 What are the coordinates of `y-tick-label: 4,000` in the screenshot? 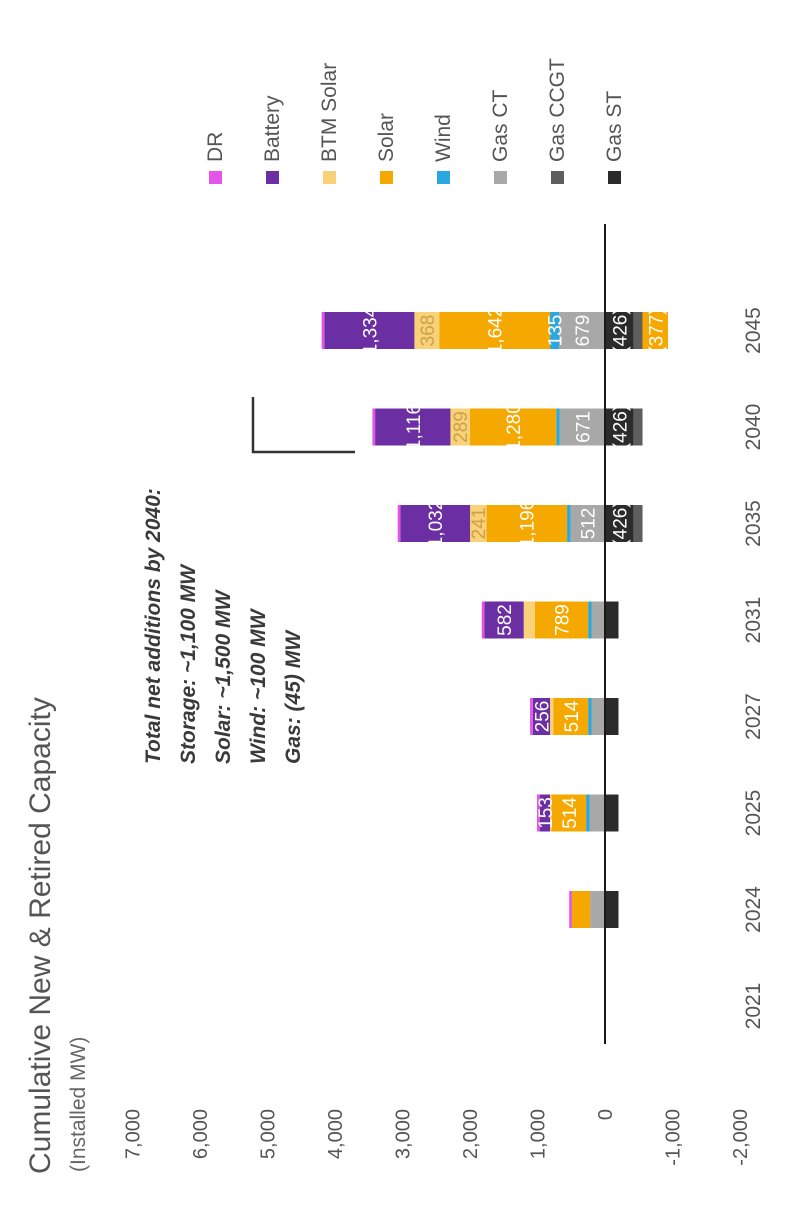 It's located at (336, 1134).